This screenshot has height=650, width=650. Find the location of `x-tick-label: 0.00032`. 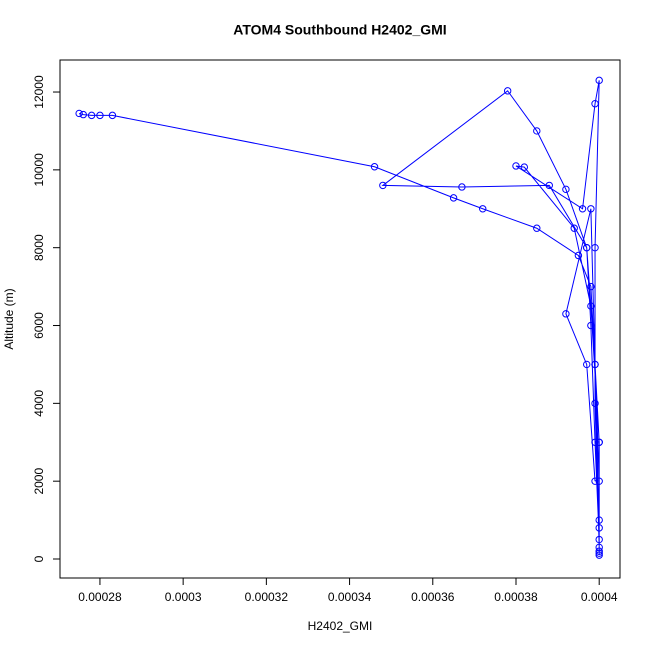

x-tick-label: 0.00032 is located at coordinates (267, 597).